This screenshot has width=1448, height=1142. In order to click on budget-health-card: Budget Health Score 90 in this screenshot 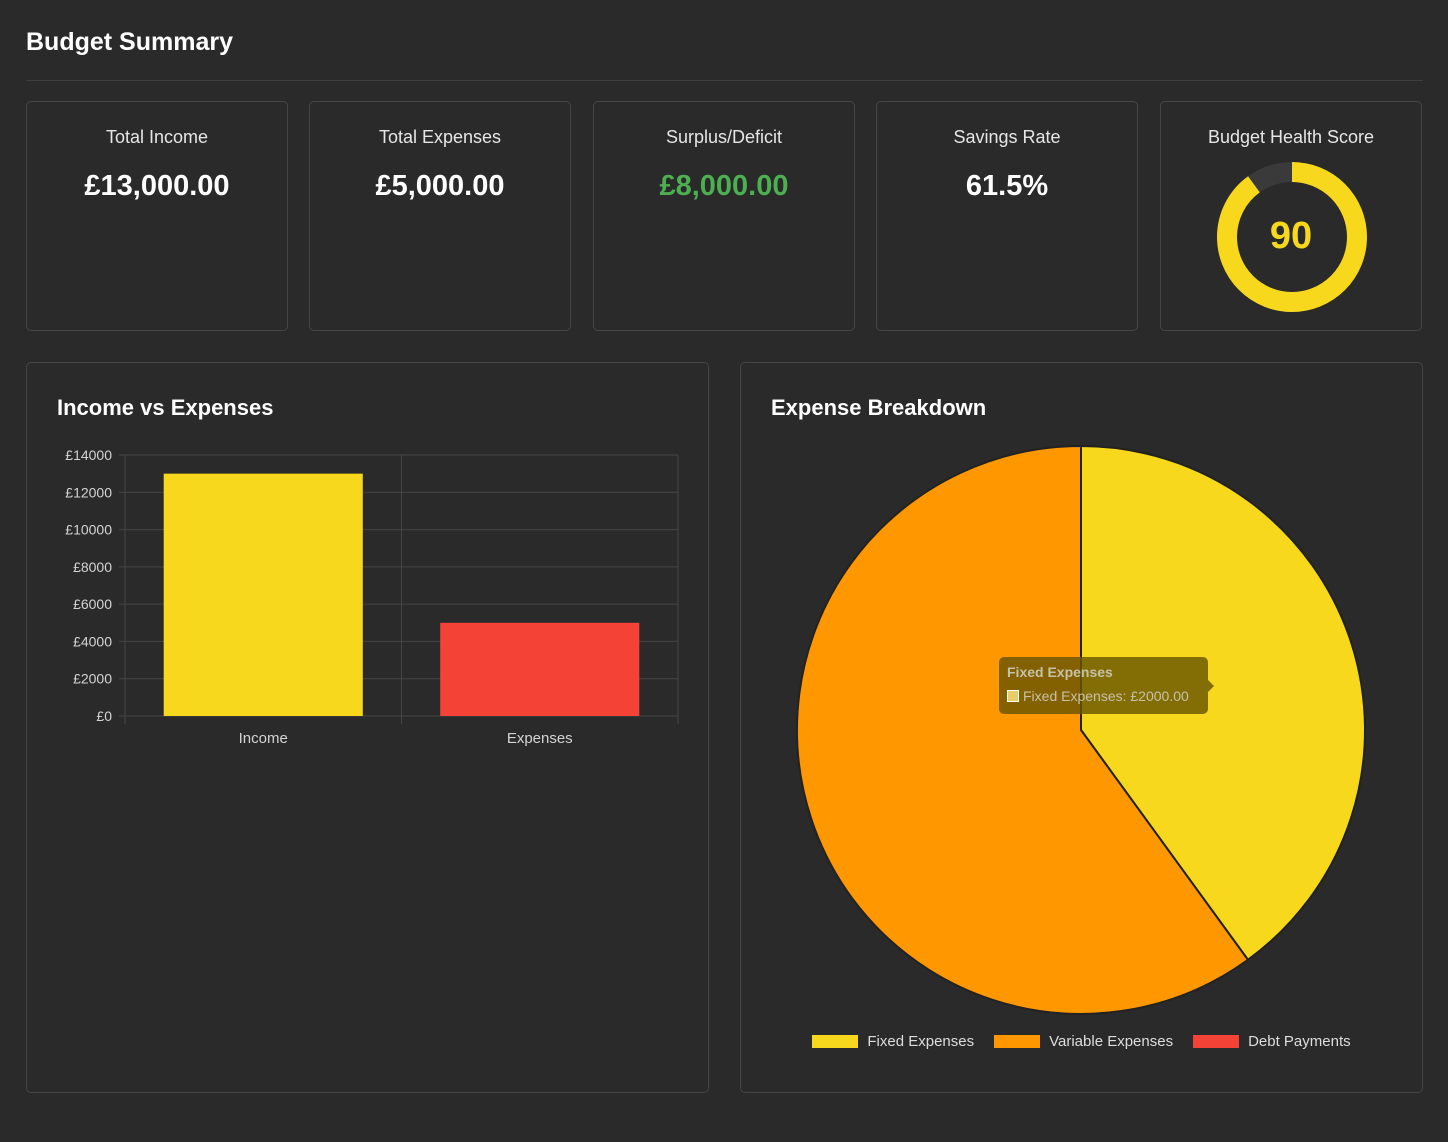, I will do `click(1291, 216)`.